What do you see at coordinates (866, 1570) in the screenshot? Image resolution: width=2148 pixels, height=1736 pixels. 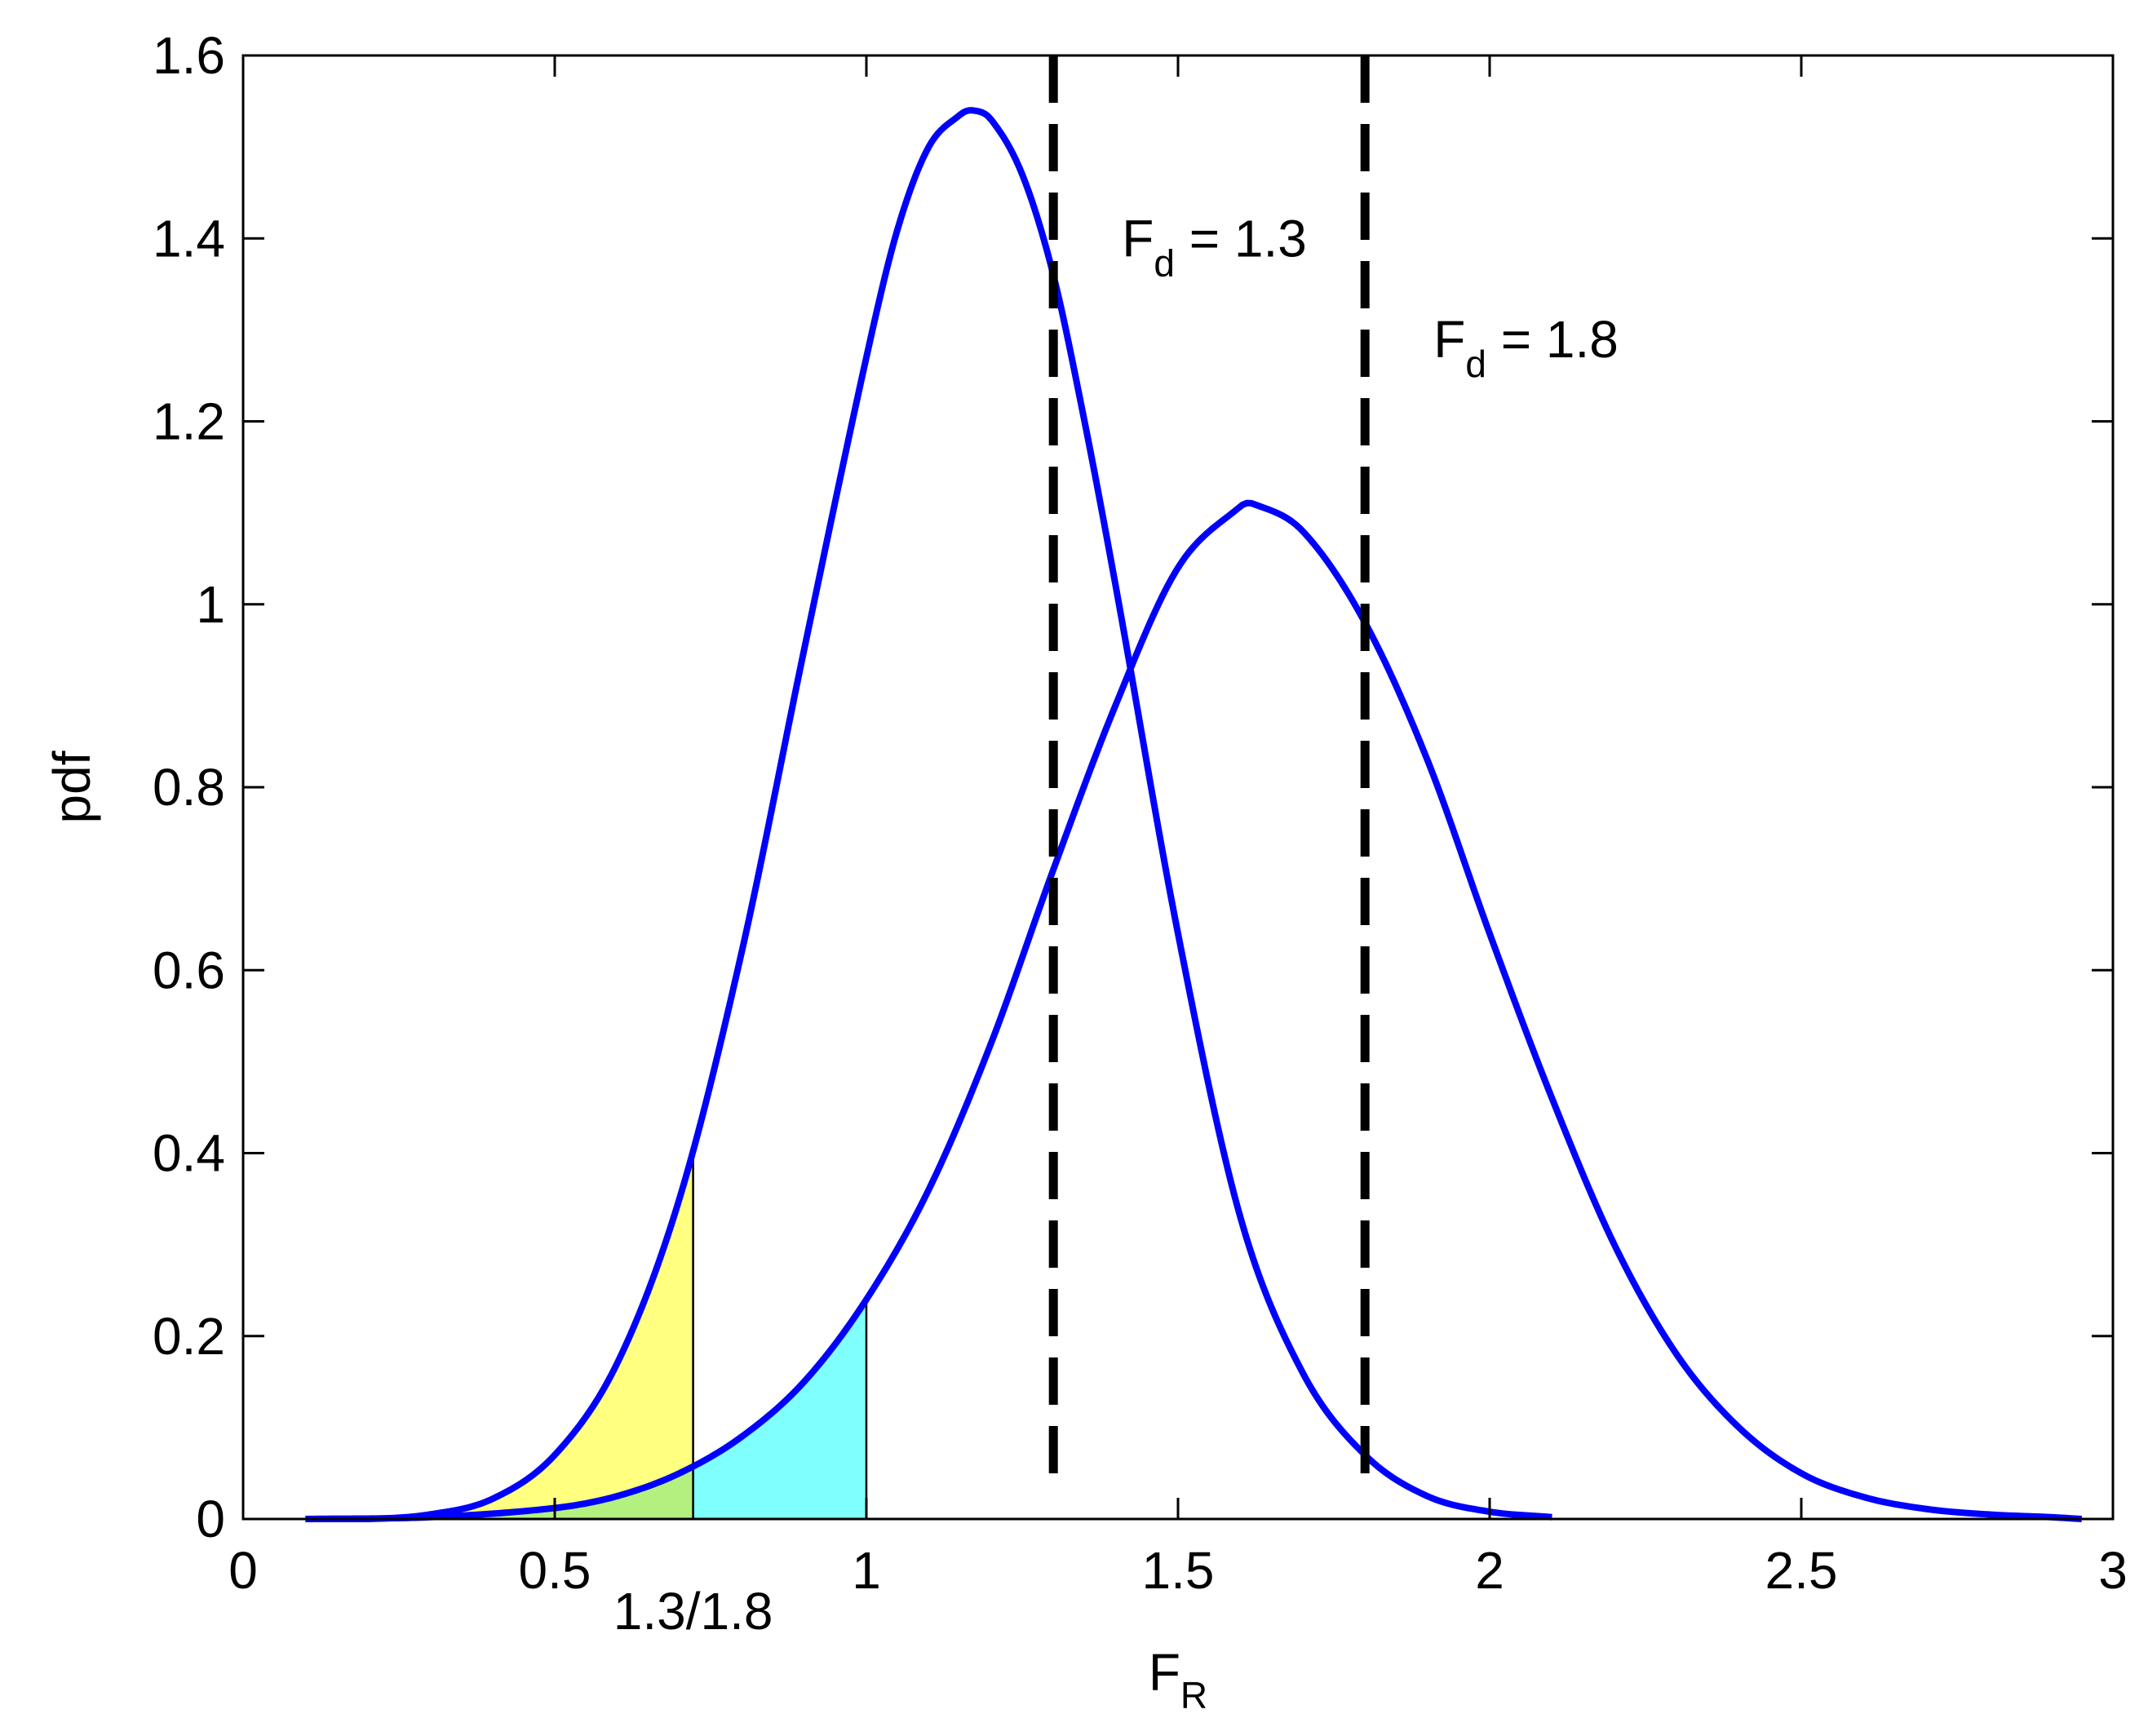 I see `x-tick-label-2: 1` at bounding box center [866, 1570].